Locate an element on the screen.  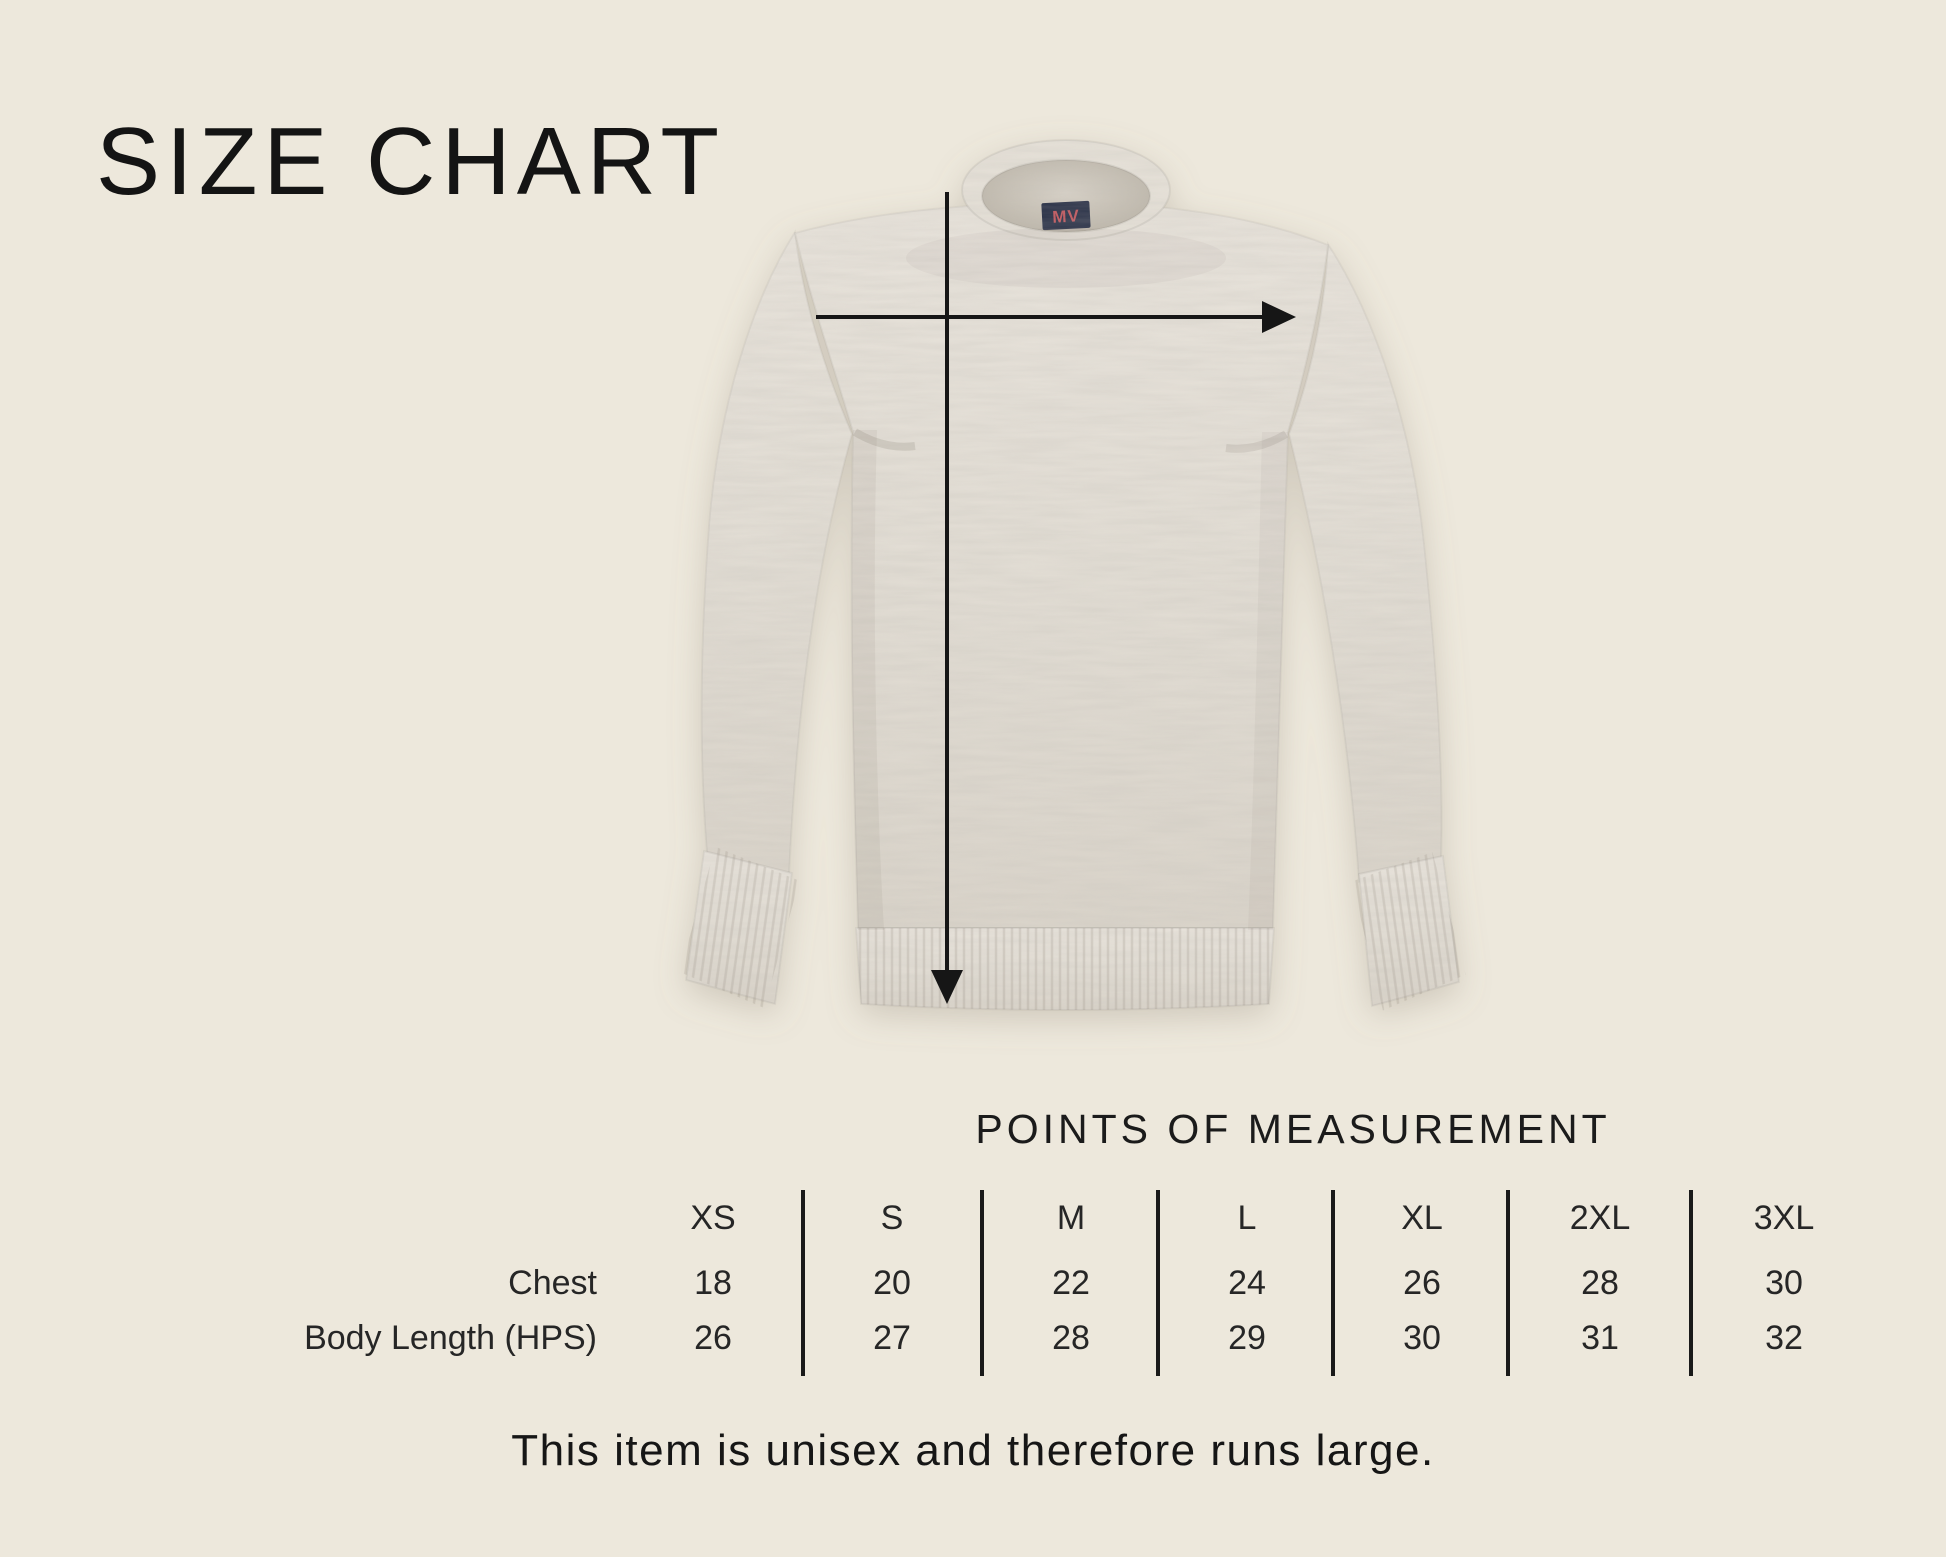
size-value: 32 is located at coordinates (1784, 1338).